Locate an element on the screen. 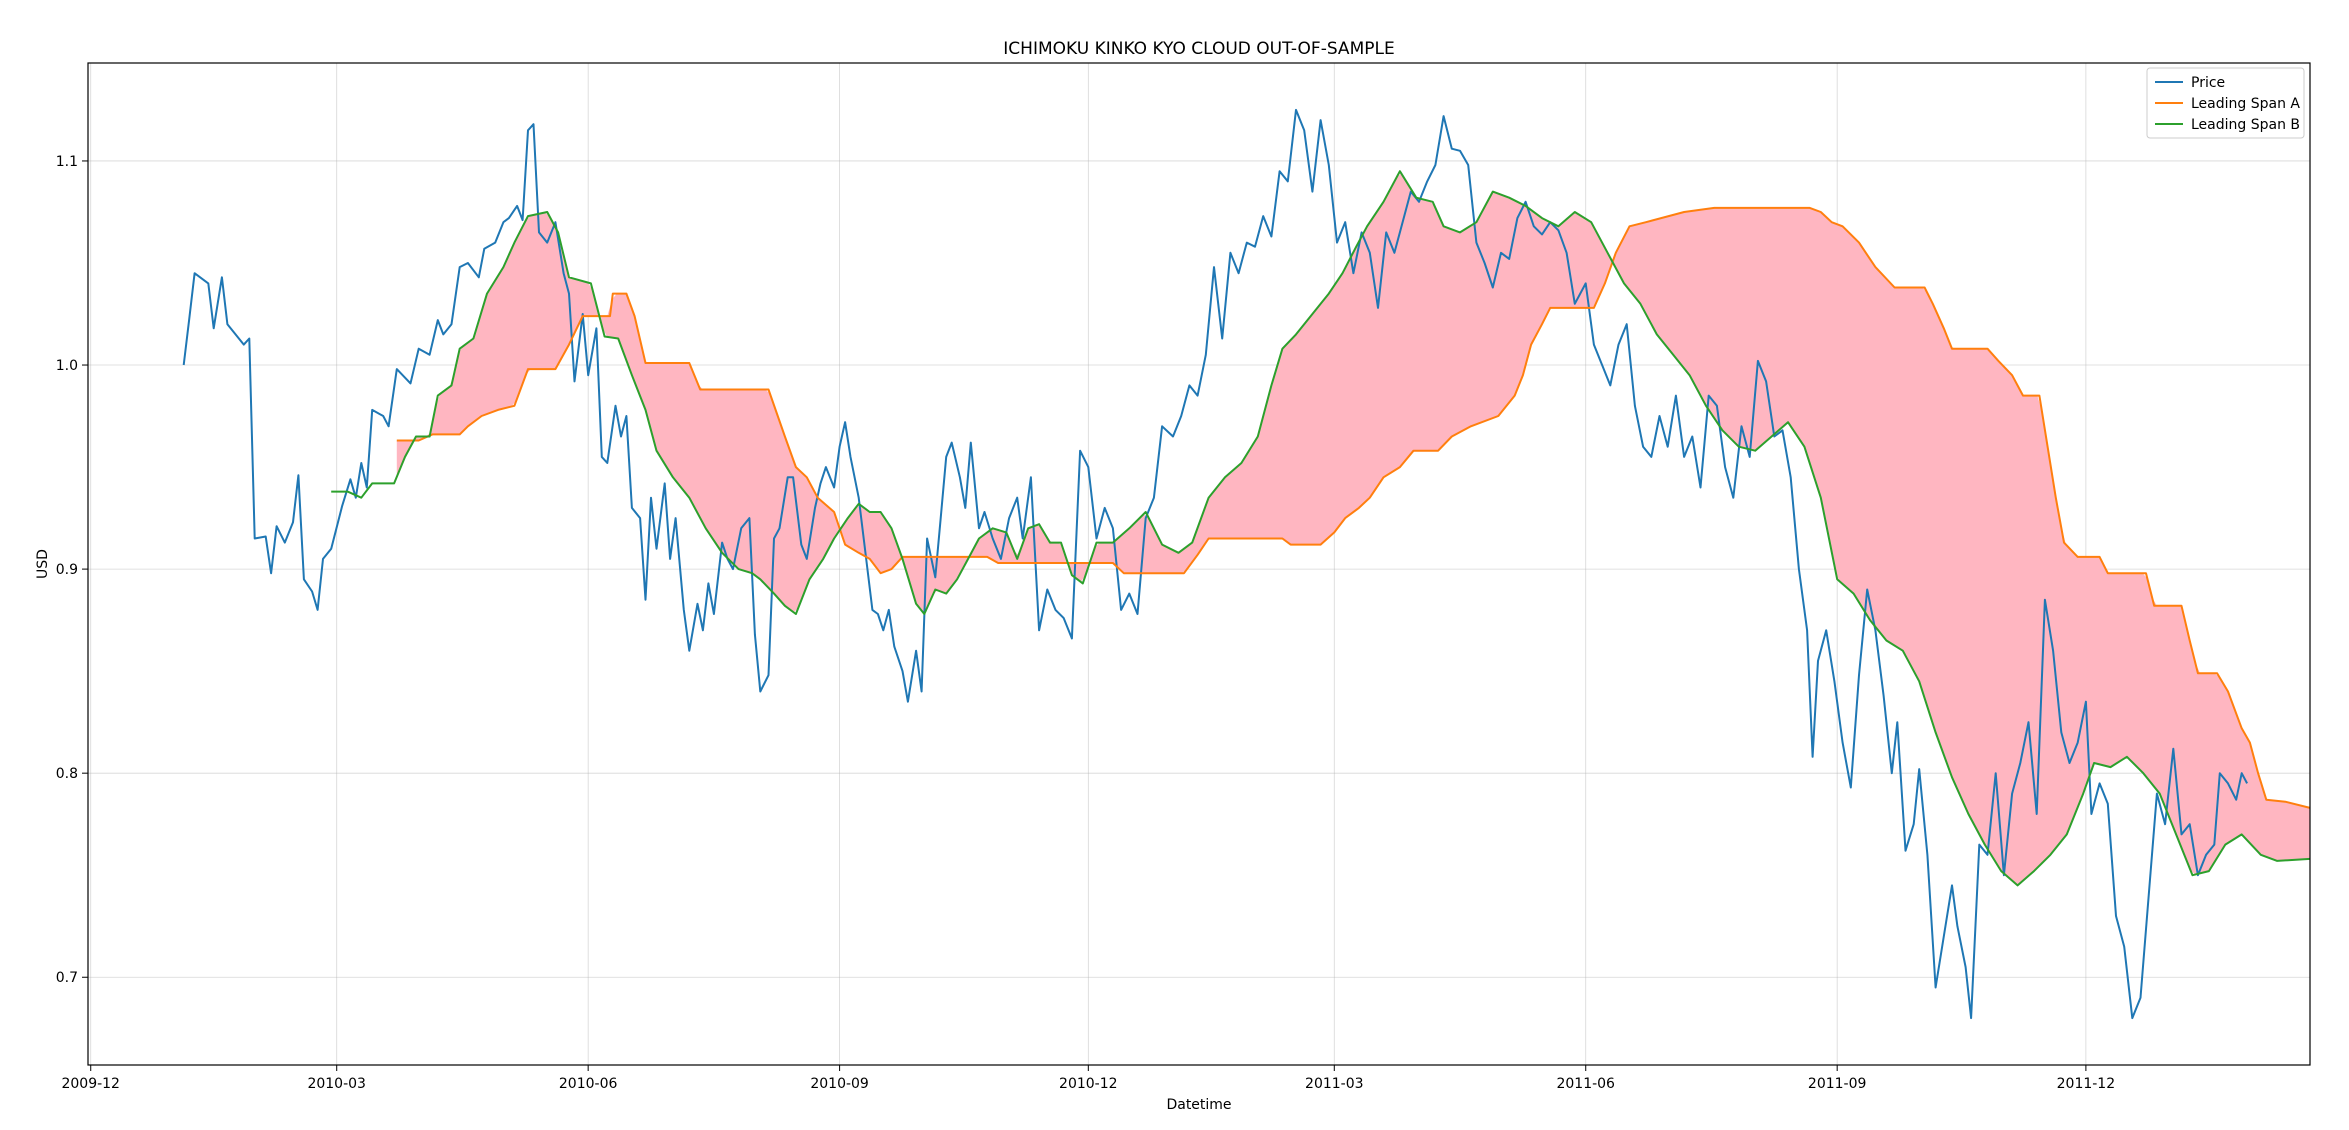 The image size is (2349, 1130). y-axis-title: USD is located at coordinates (43, 564).